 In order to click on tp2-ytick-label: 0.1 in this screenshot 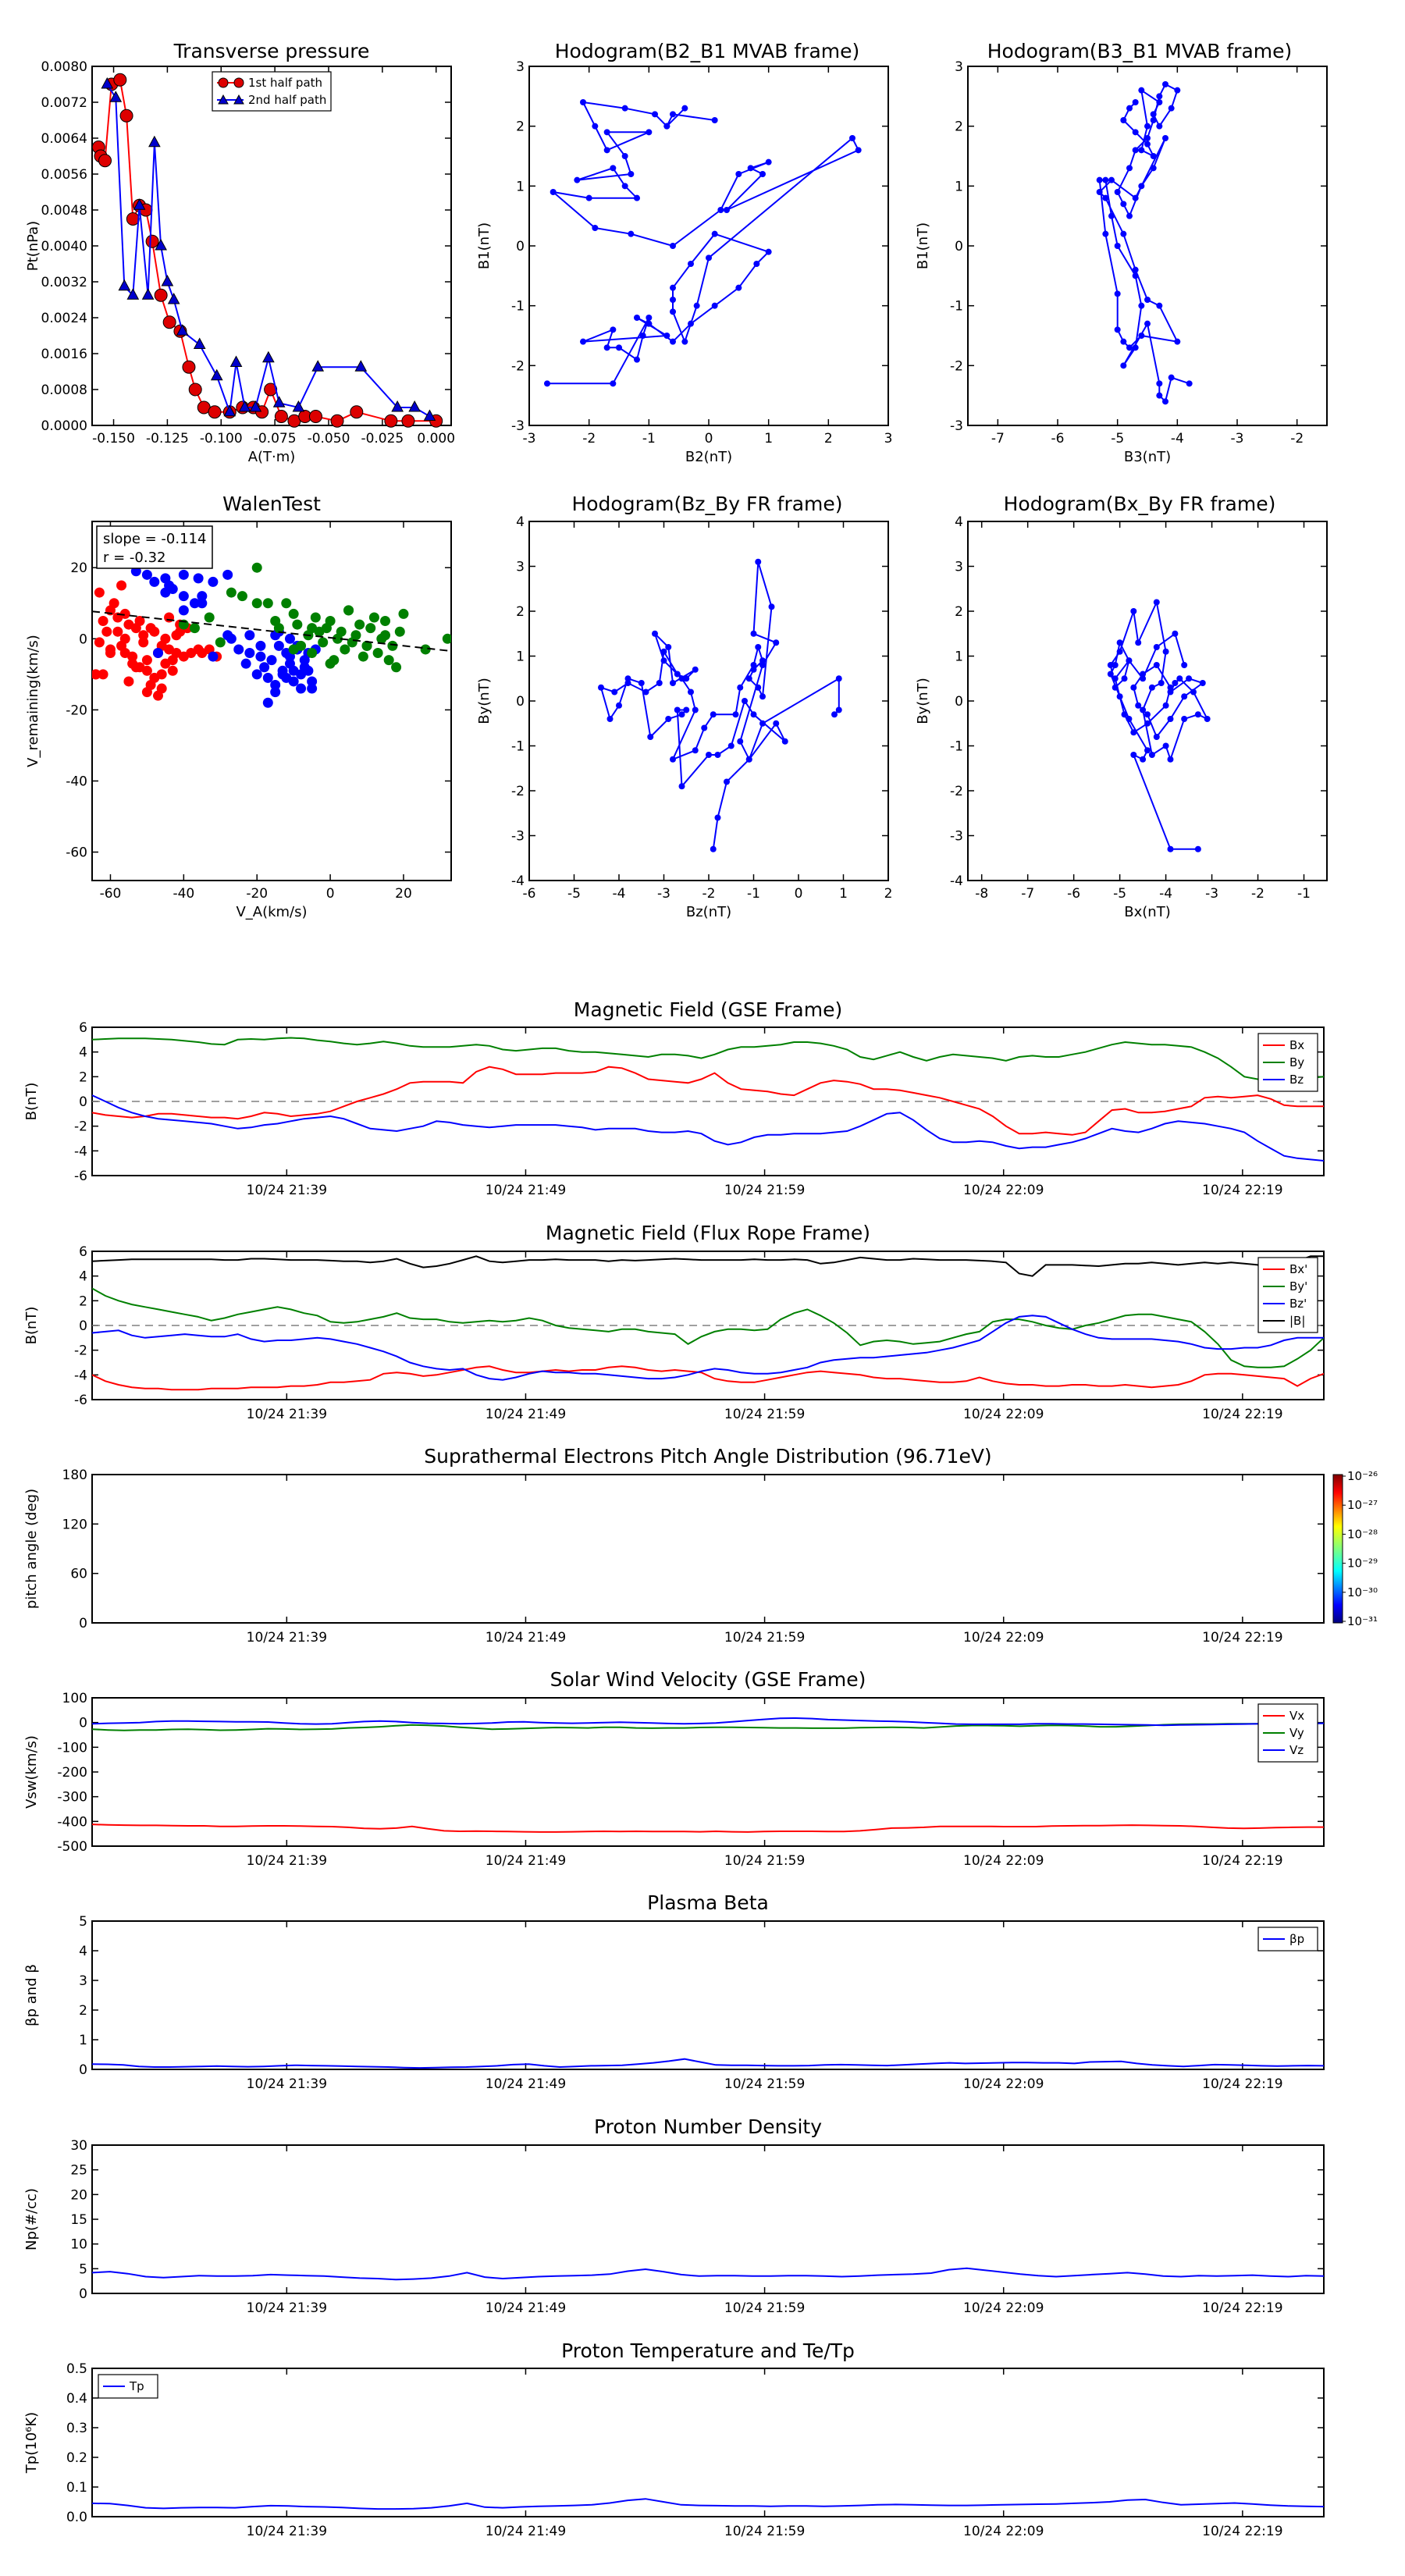, I will do `click(76, 2488)`.